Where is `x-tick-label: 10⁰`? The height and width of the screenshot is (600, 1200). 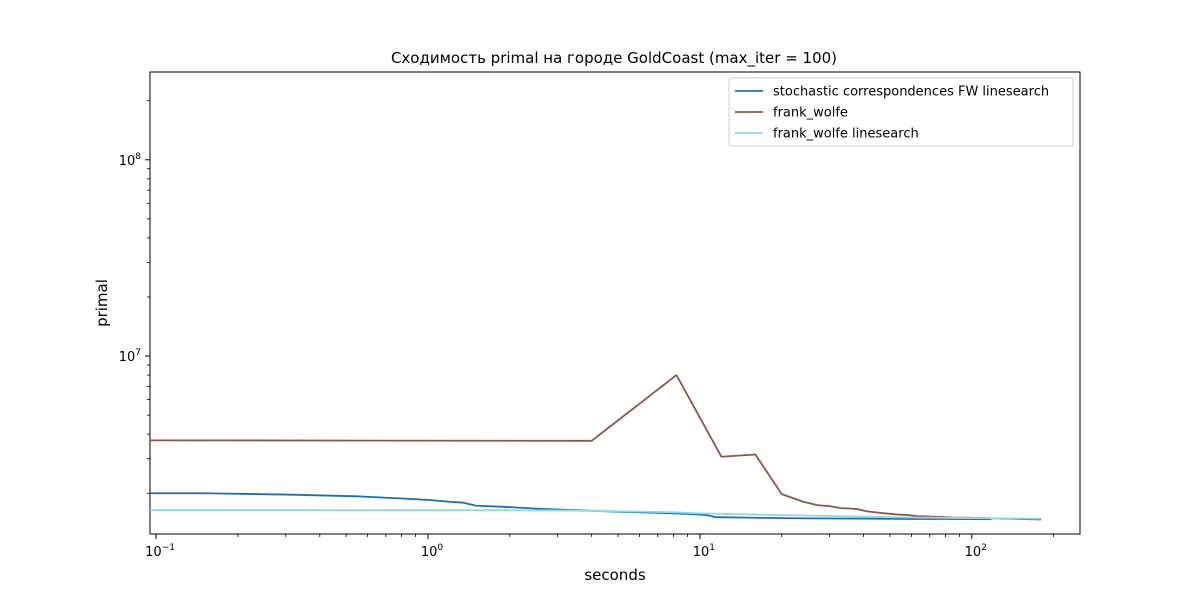 x-tick-label: 10⁰ is located at coordinates (432, 551).